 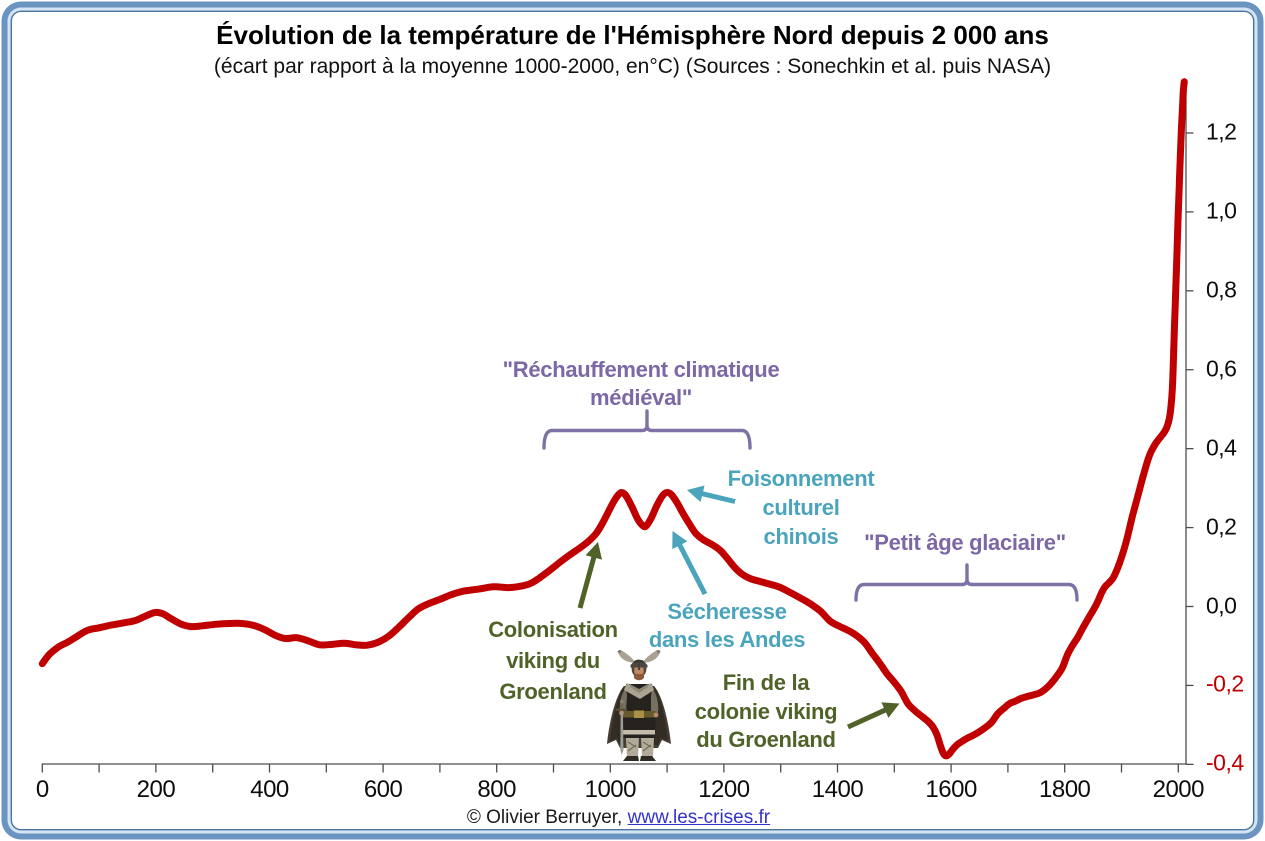 I want to click on y-axis-label: 0,6, so click(x=1221, y=368).